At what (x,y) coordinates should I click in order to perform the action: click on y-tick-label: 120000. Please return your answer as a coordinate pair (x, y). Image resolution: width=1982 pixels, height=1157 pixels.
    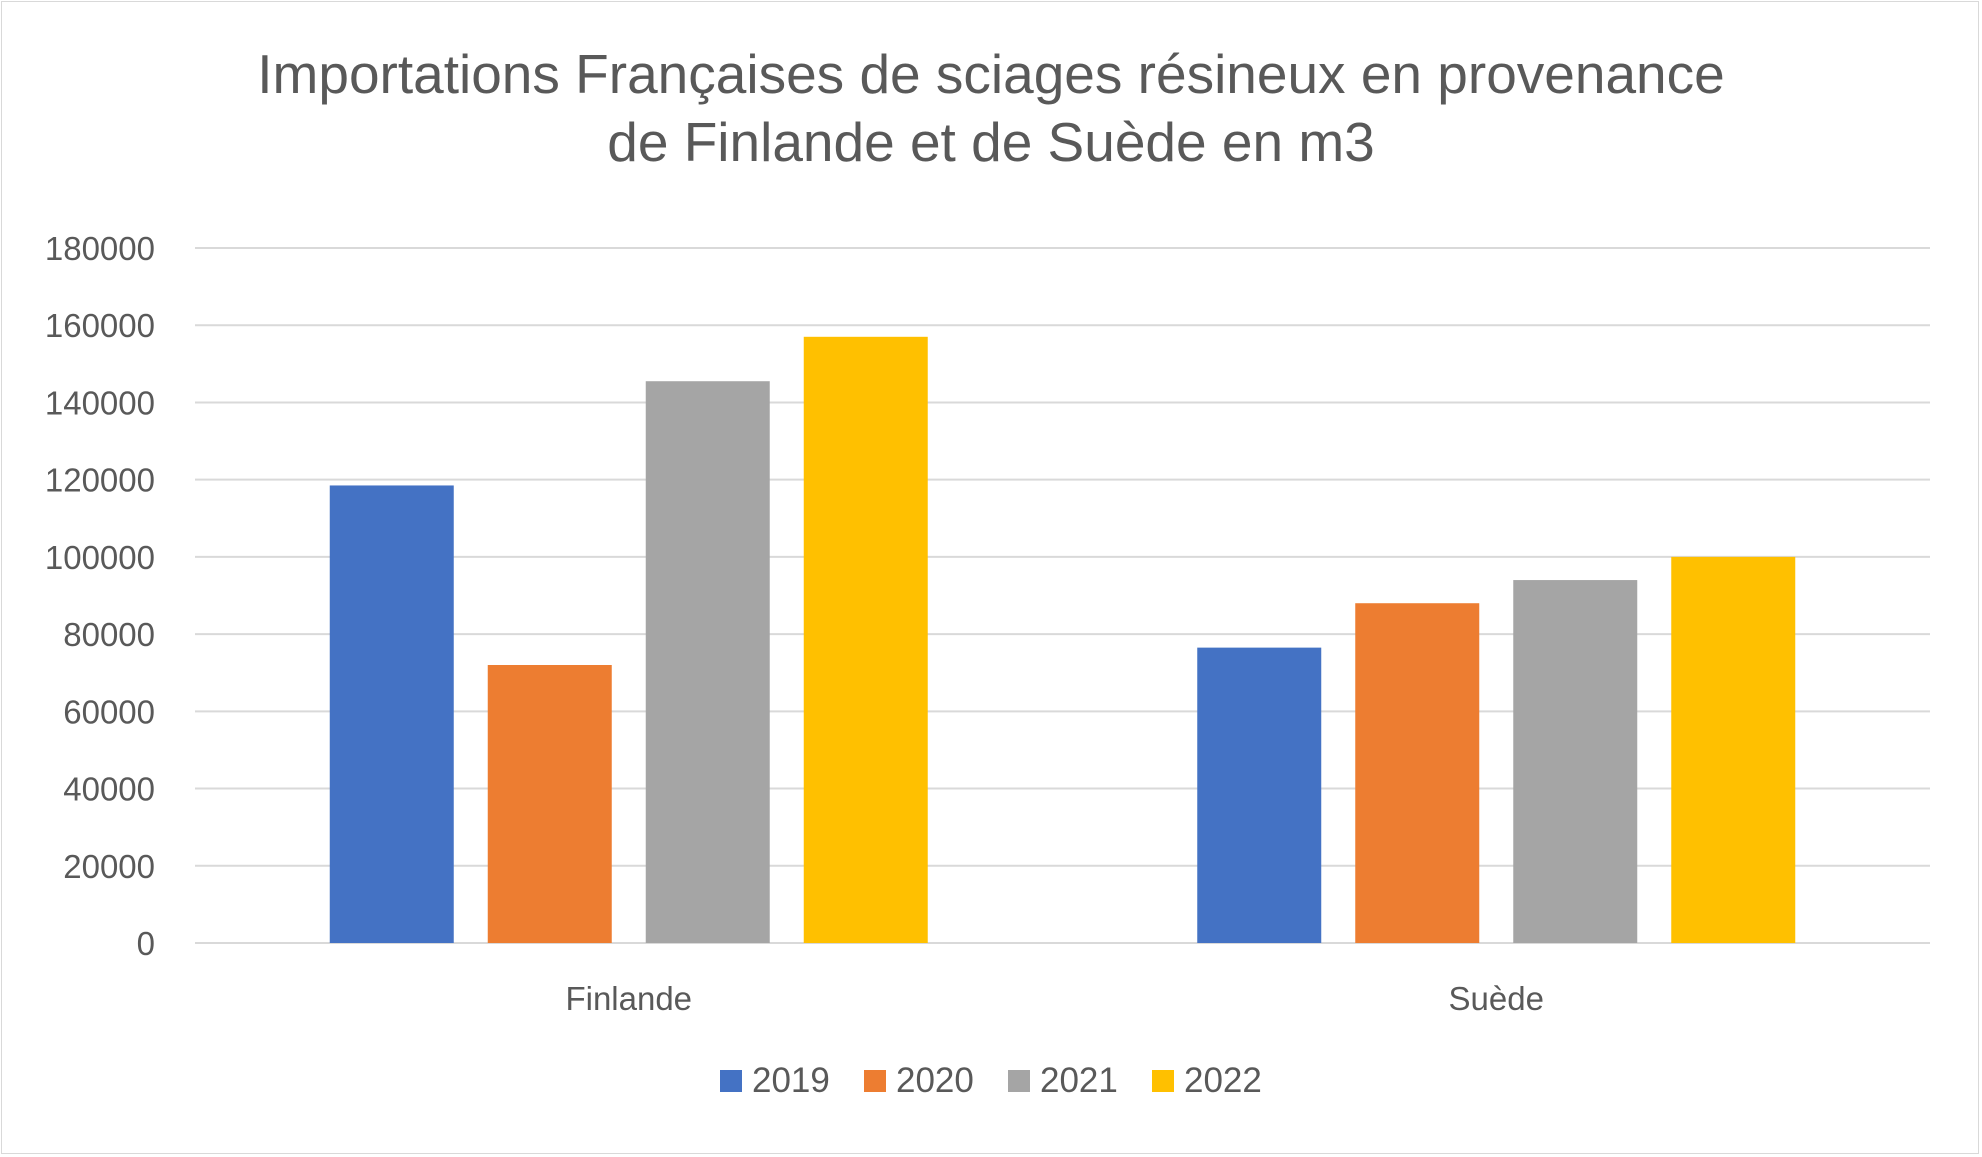
    Looking at the image, I should click on (100, 480).